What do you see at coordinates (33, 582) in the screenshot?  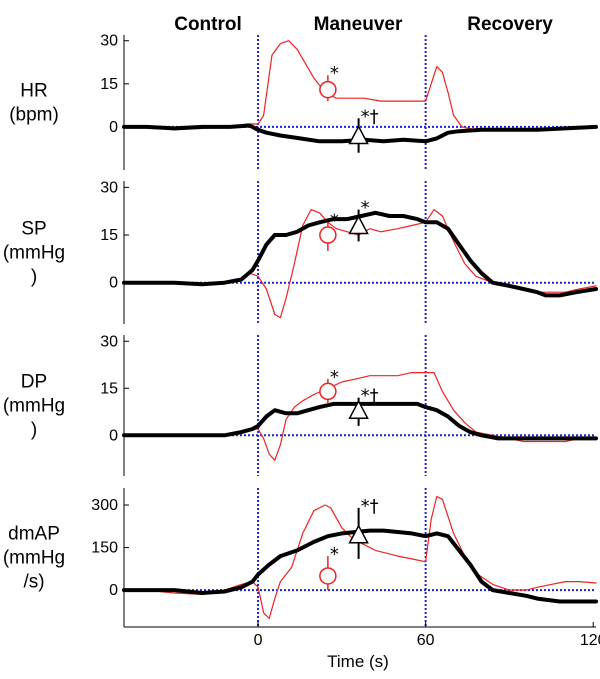 I see `y-axis-label-line: /s)` at bounding box center [33, 582].